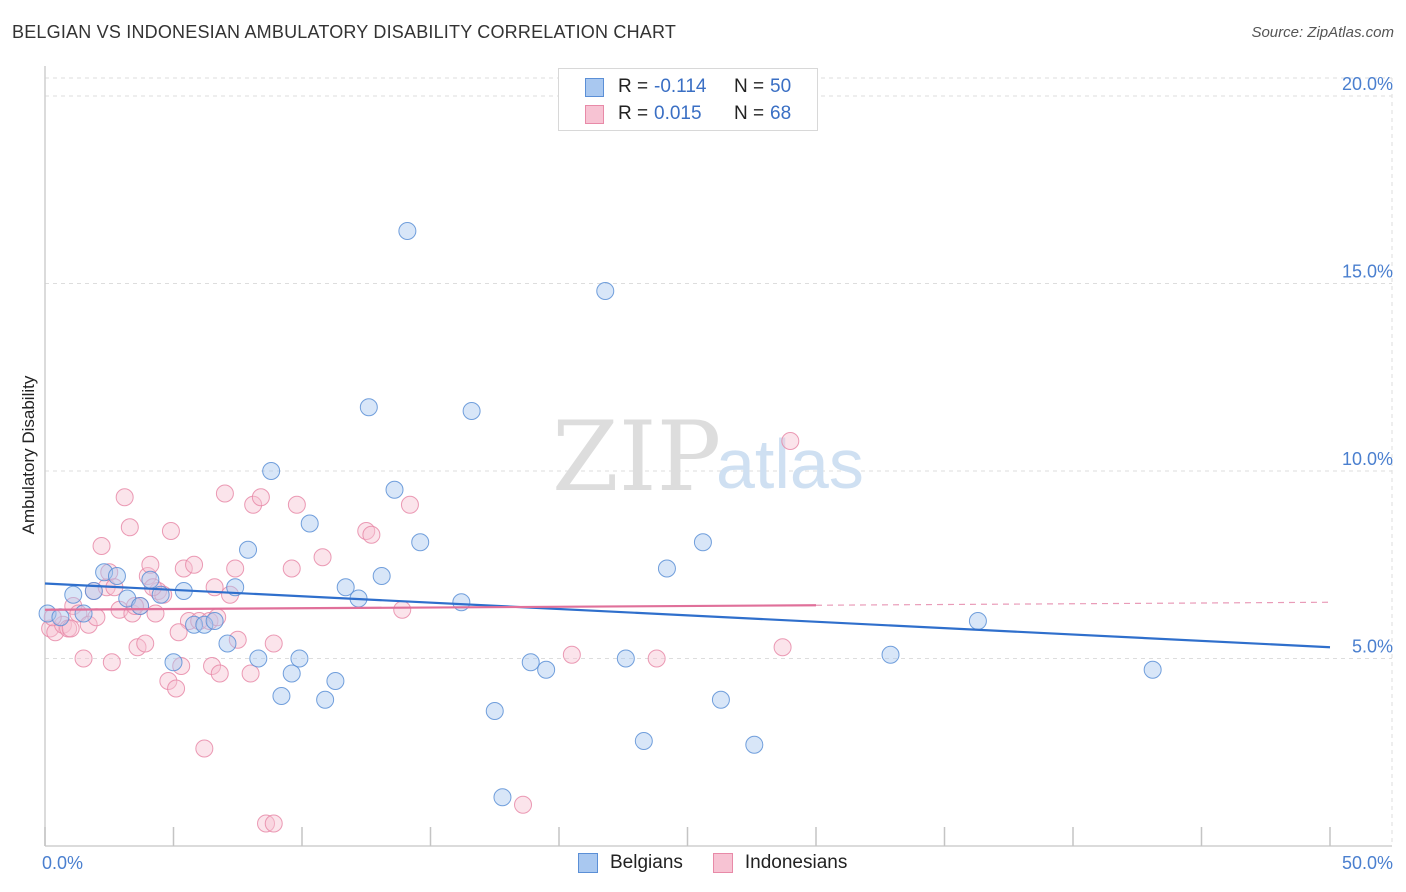 This screenshot has height=892, width=1406. I want to click on n-value: 68, so click(781, 113).